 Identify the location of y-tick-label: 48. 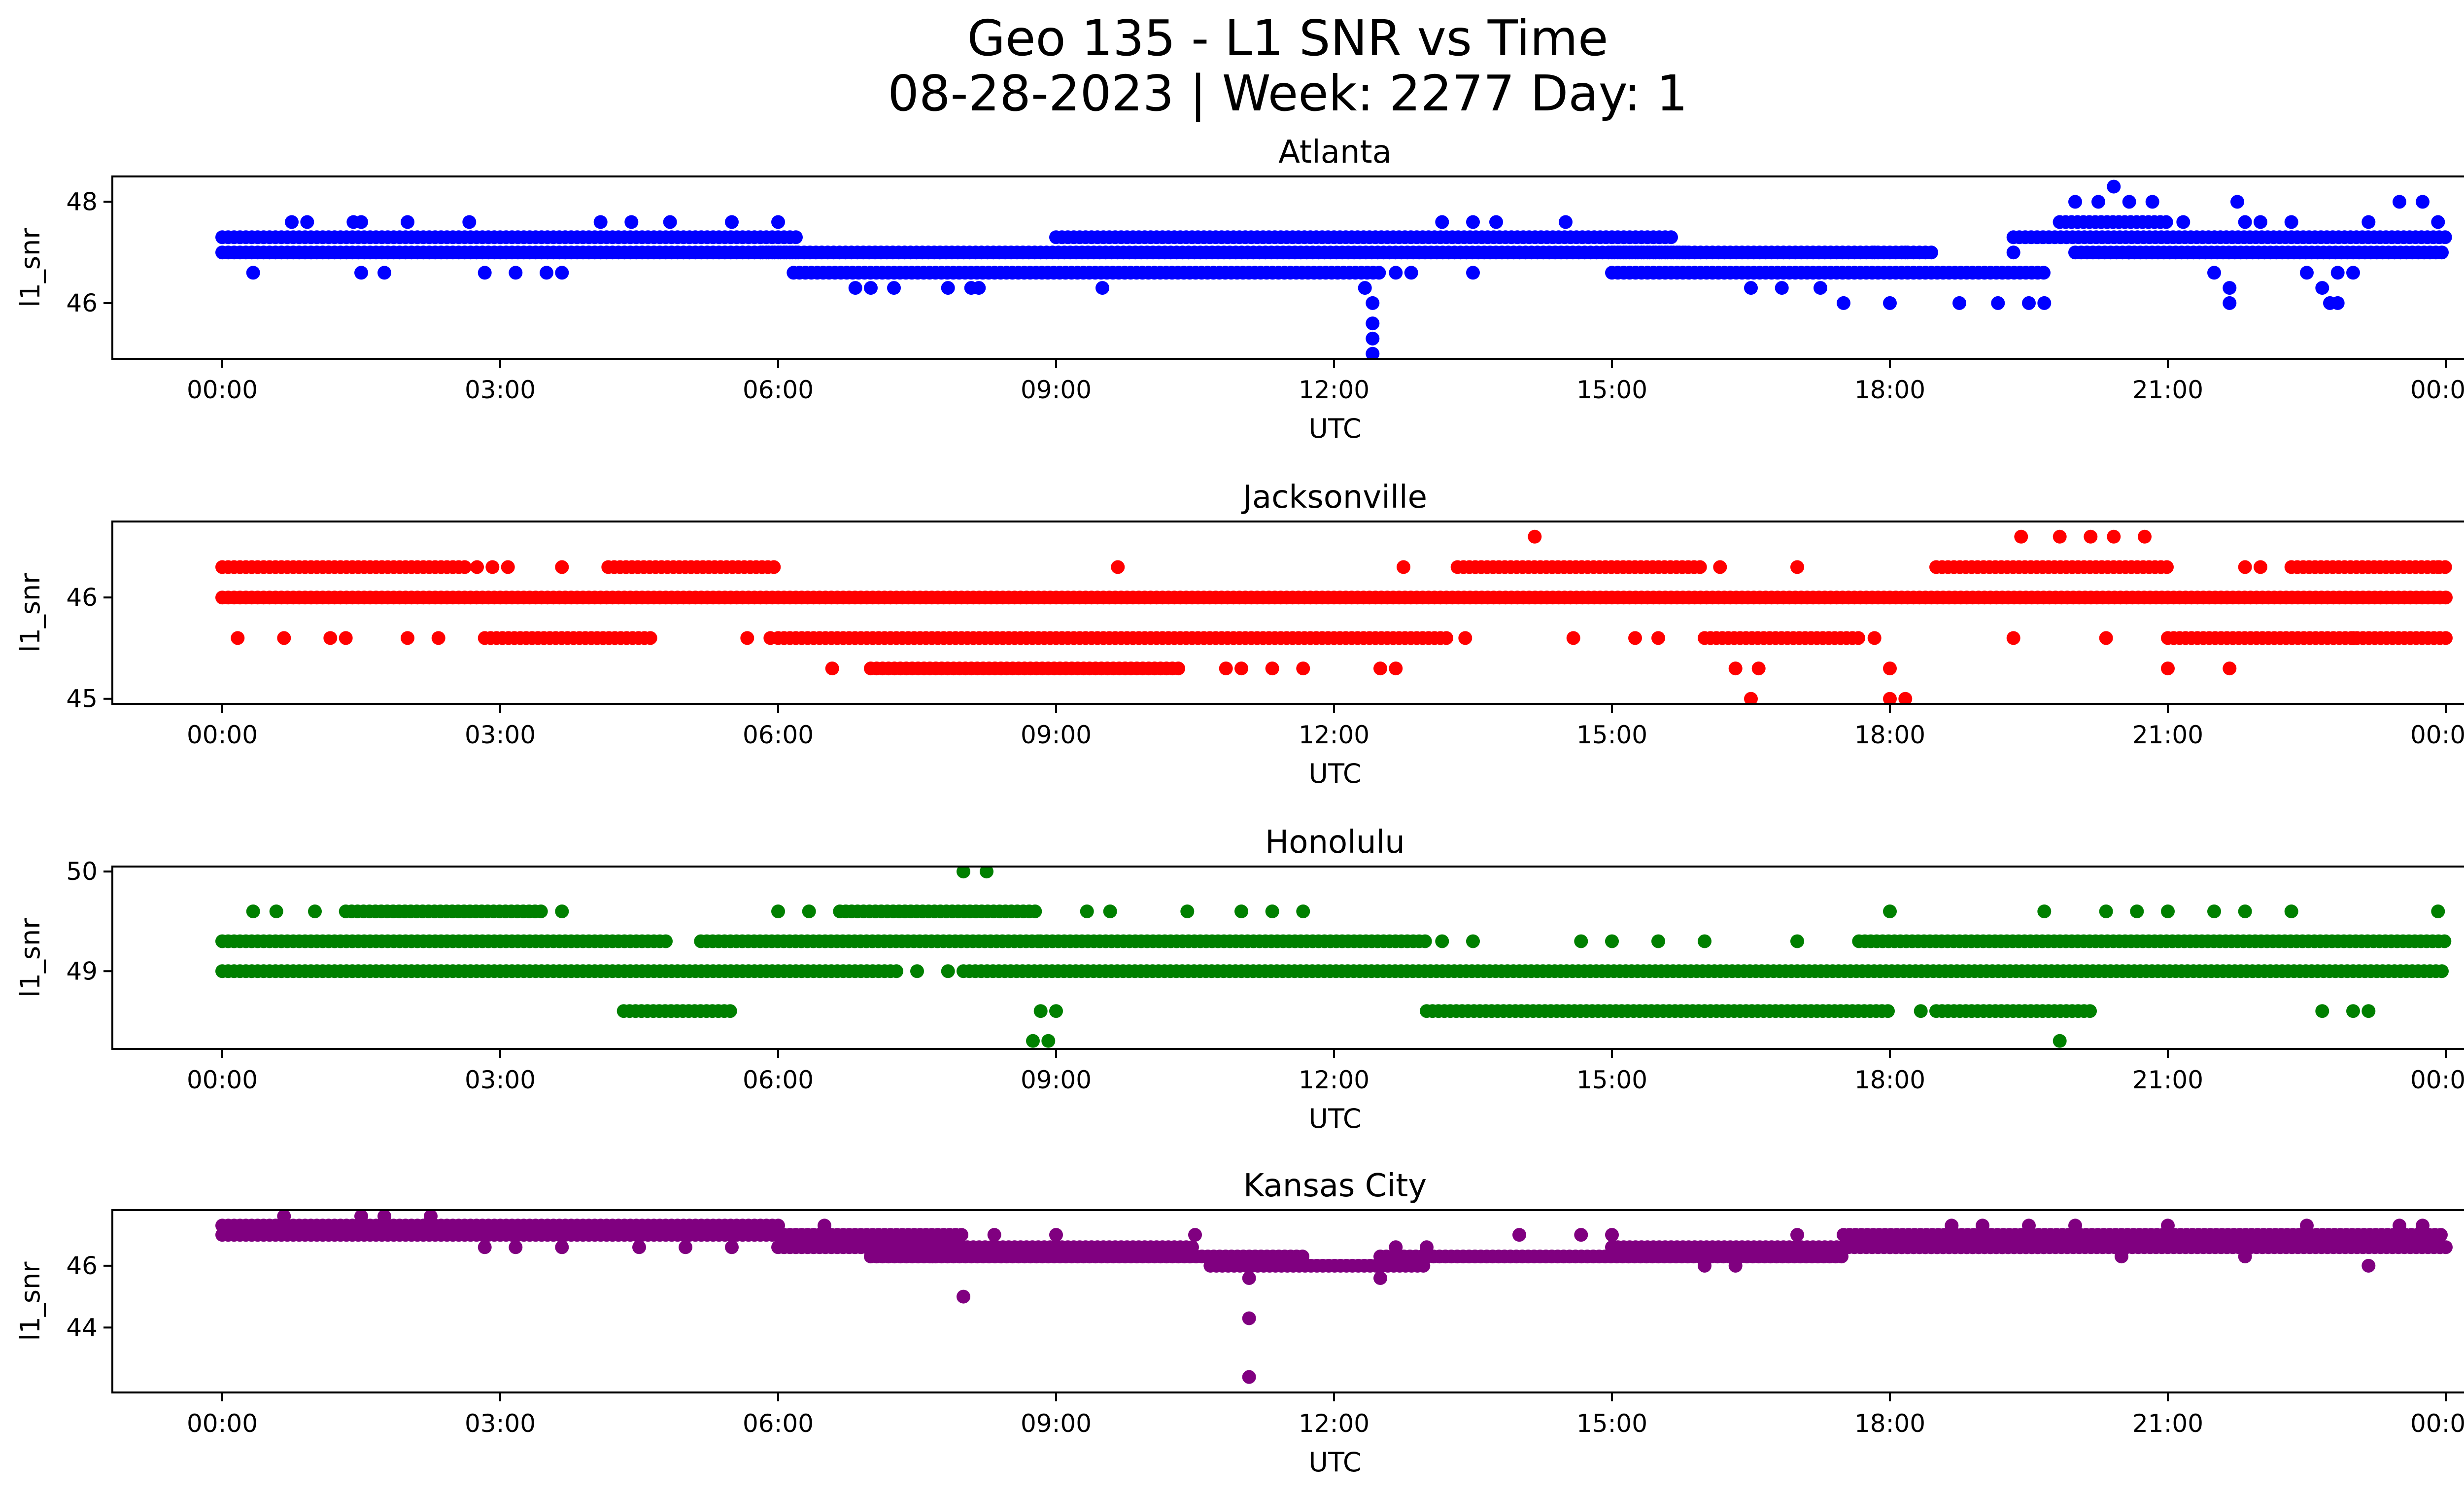
(82, 201).